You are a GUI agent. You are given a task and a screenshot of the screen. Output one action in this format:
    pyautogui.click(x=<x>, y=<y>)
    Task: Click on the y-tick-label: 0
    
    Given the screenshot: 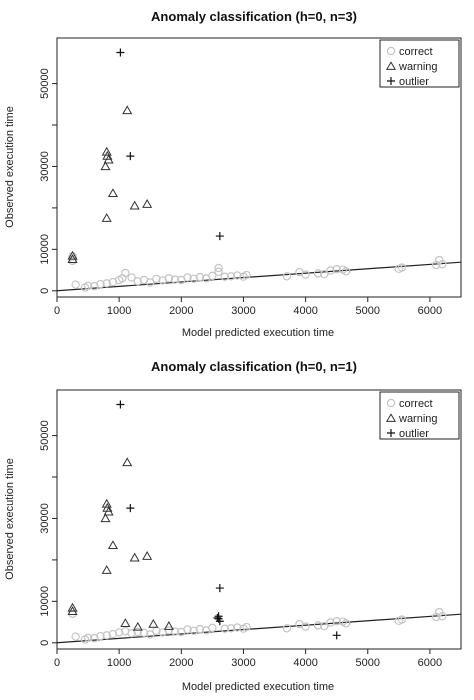 What is the action you would take?
    pyautogui.click(x=45, y=643)
    